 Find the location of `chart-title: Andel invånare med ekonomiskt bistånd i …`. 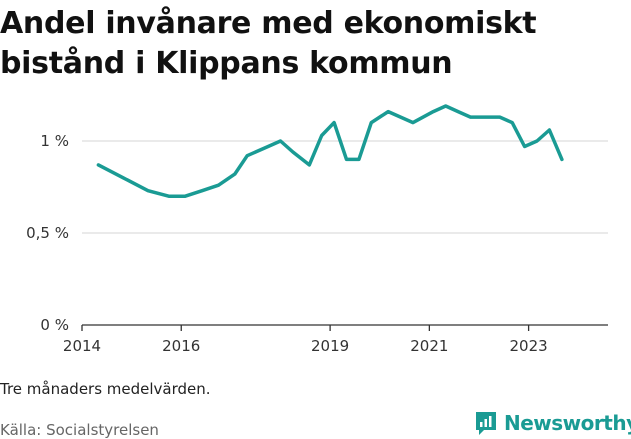

chart-title: Andel invånare med ekonomiskt bistånd i … is located at coordinates (268, 43).